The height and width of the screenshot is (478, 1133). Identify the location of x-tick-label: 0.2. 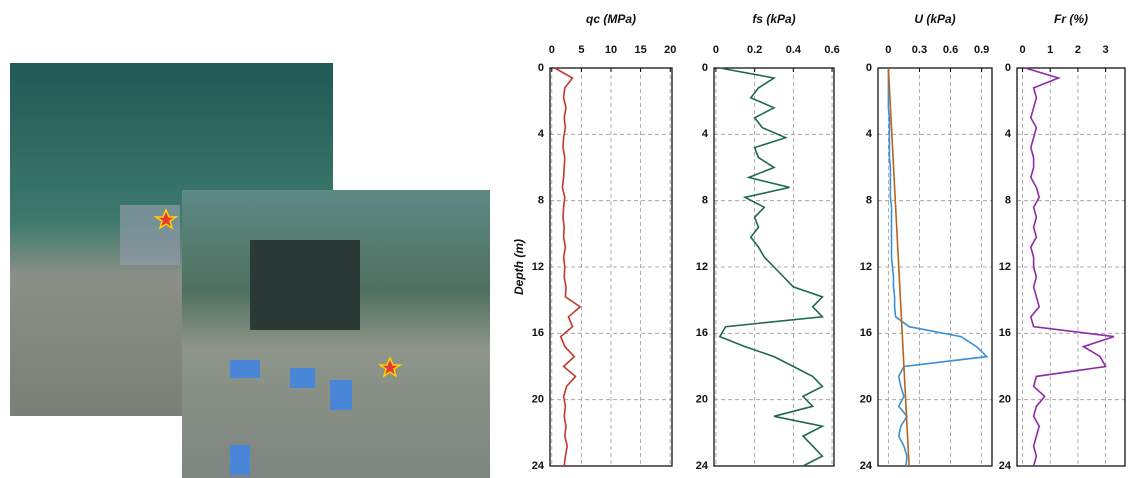
(754, 50).